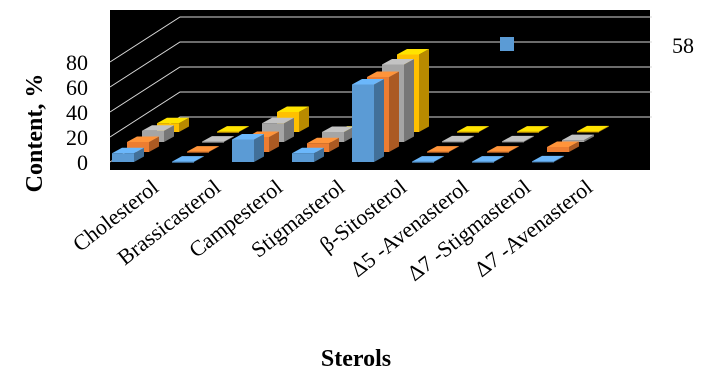 Image resolution: width=707 pixels, height=372 pixels. Describe the element at coordinates (356, 359) in the screenshot. I see `x-axis-title: Sterols` at that location.